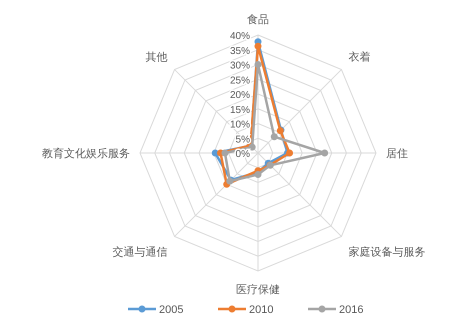 The height and width of the screenshot is (320, 471). What do you see at coordinates (240, 95) in the screenshot?
I see `y-tick-label: 20%` at bounding box center [240, 95].